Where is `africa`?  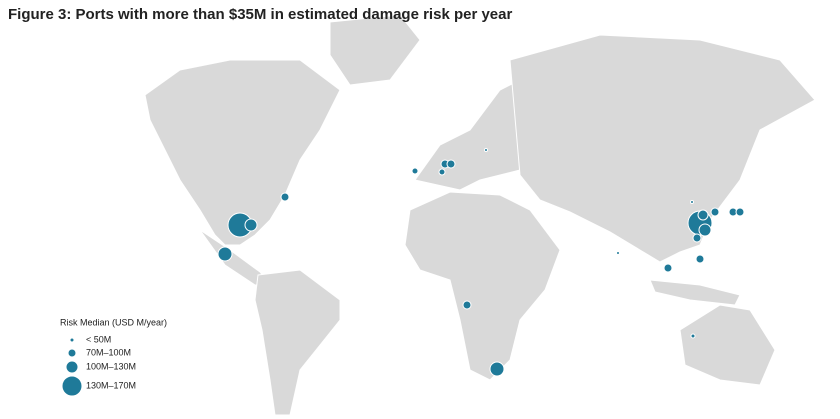
africa is located at coordinates (482, 286).